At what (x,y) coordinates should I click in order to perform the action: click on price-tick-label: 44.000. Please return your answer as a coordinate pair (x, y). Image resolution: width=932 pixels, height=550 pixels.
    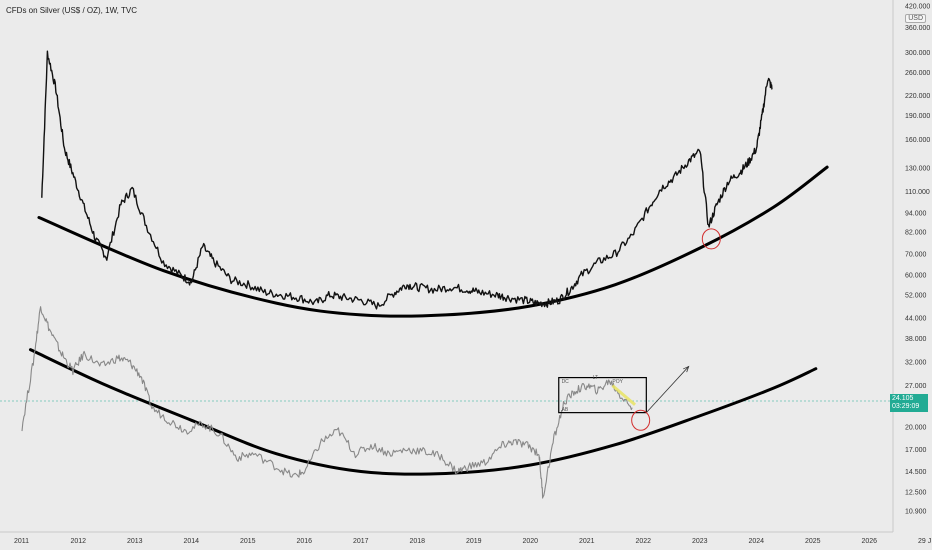
    Looking at the image, I should click on (916, 319).